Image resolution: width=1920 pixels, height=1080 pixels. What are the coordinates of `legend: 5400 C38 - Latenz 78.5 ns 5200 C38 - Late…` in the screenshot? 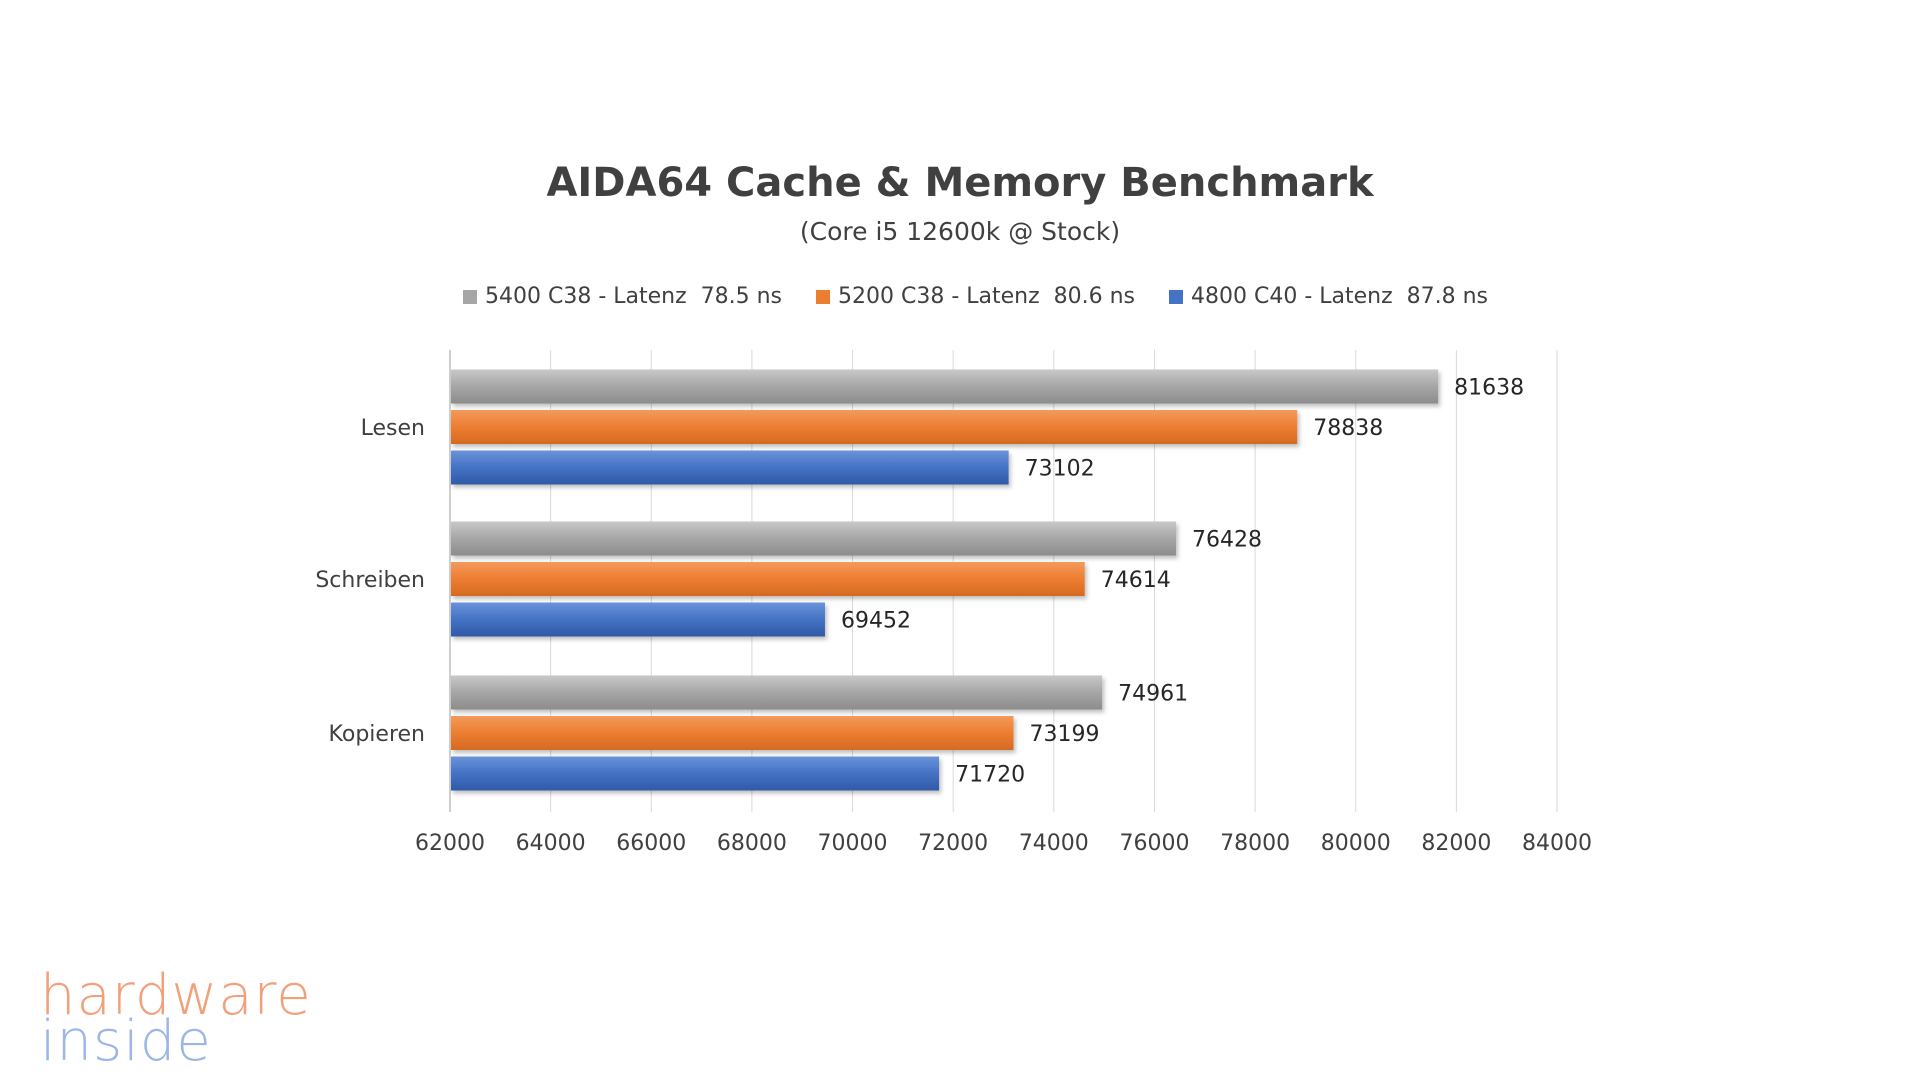 It's located at (975, 296).